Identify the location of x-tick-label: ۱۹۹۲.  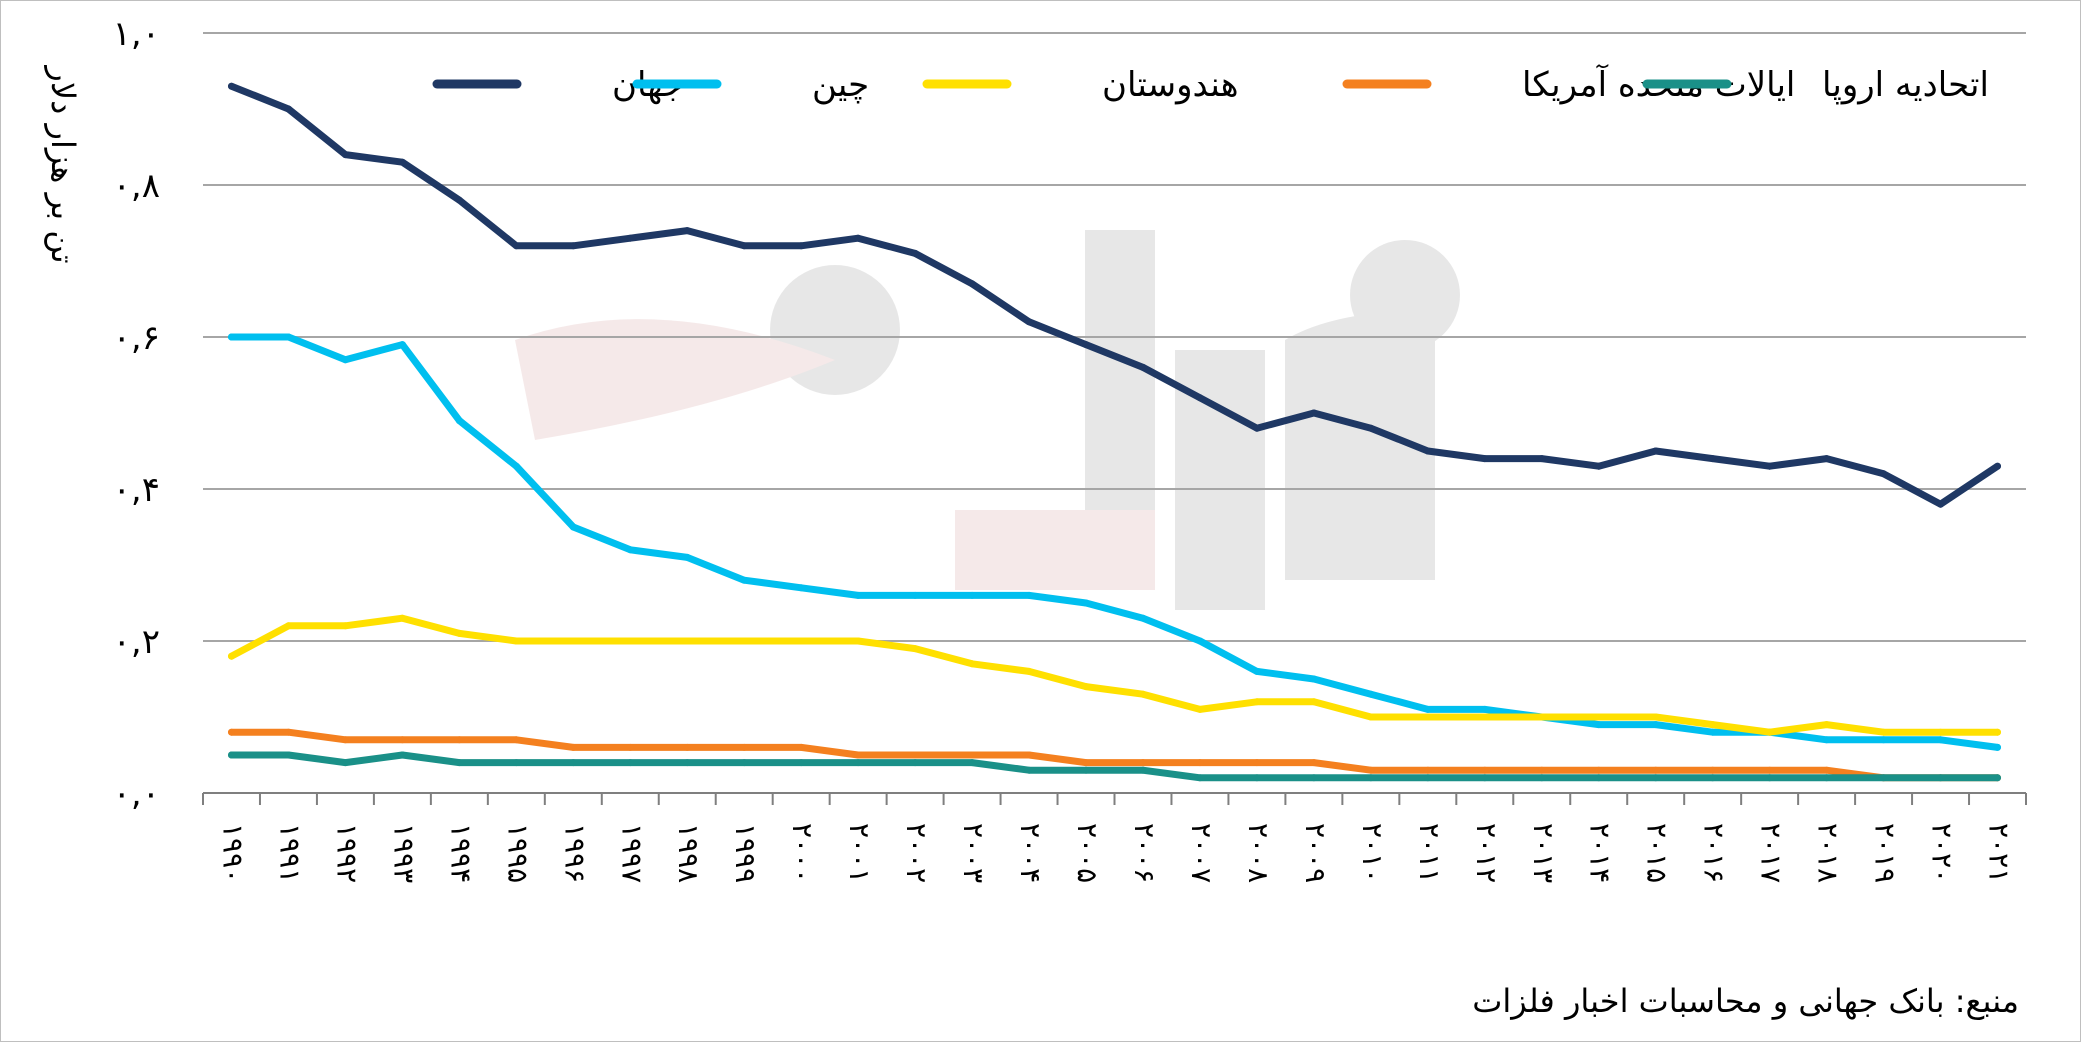
(346, 853).